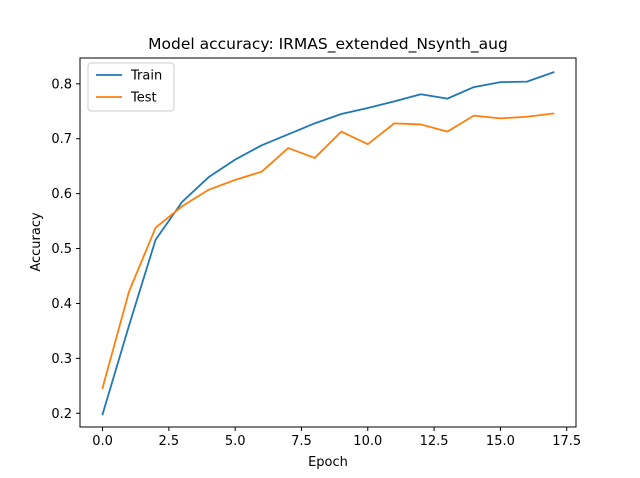 This screenshot has width=640, height=478. What do you see at coordinates (235, 441) in the screenshot?
I see `x-tick-label: 5.0` at bounding box center [235, 441].